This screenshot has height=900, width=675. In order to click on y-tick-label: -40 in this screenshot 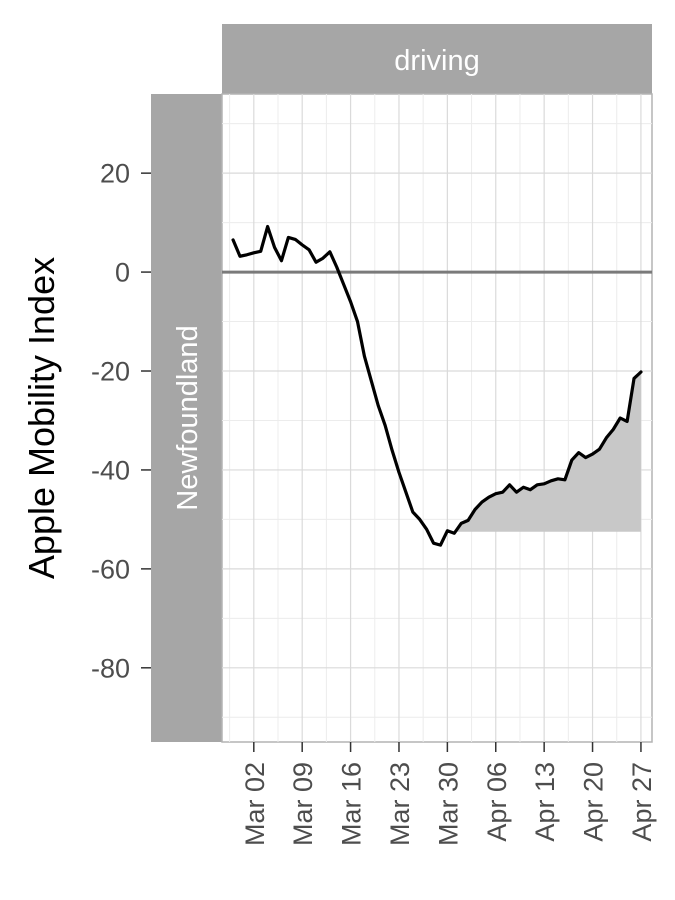, I will do `click(110, 470)`.